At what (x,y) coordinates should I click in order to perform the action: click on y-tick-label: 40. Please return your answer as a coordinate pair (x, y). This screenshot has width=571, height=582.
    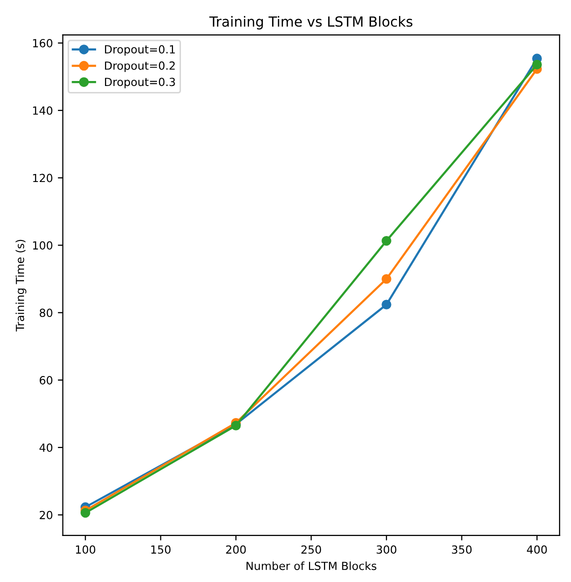
    Looking at the image, I should click on (45, 447).